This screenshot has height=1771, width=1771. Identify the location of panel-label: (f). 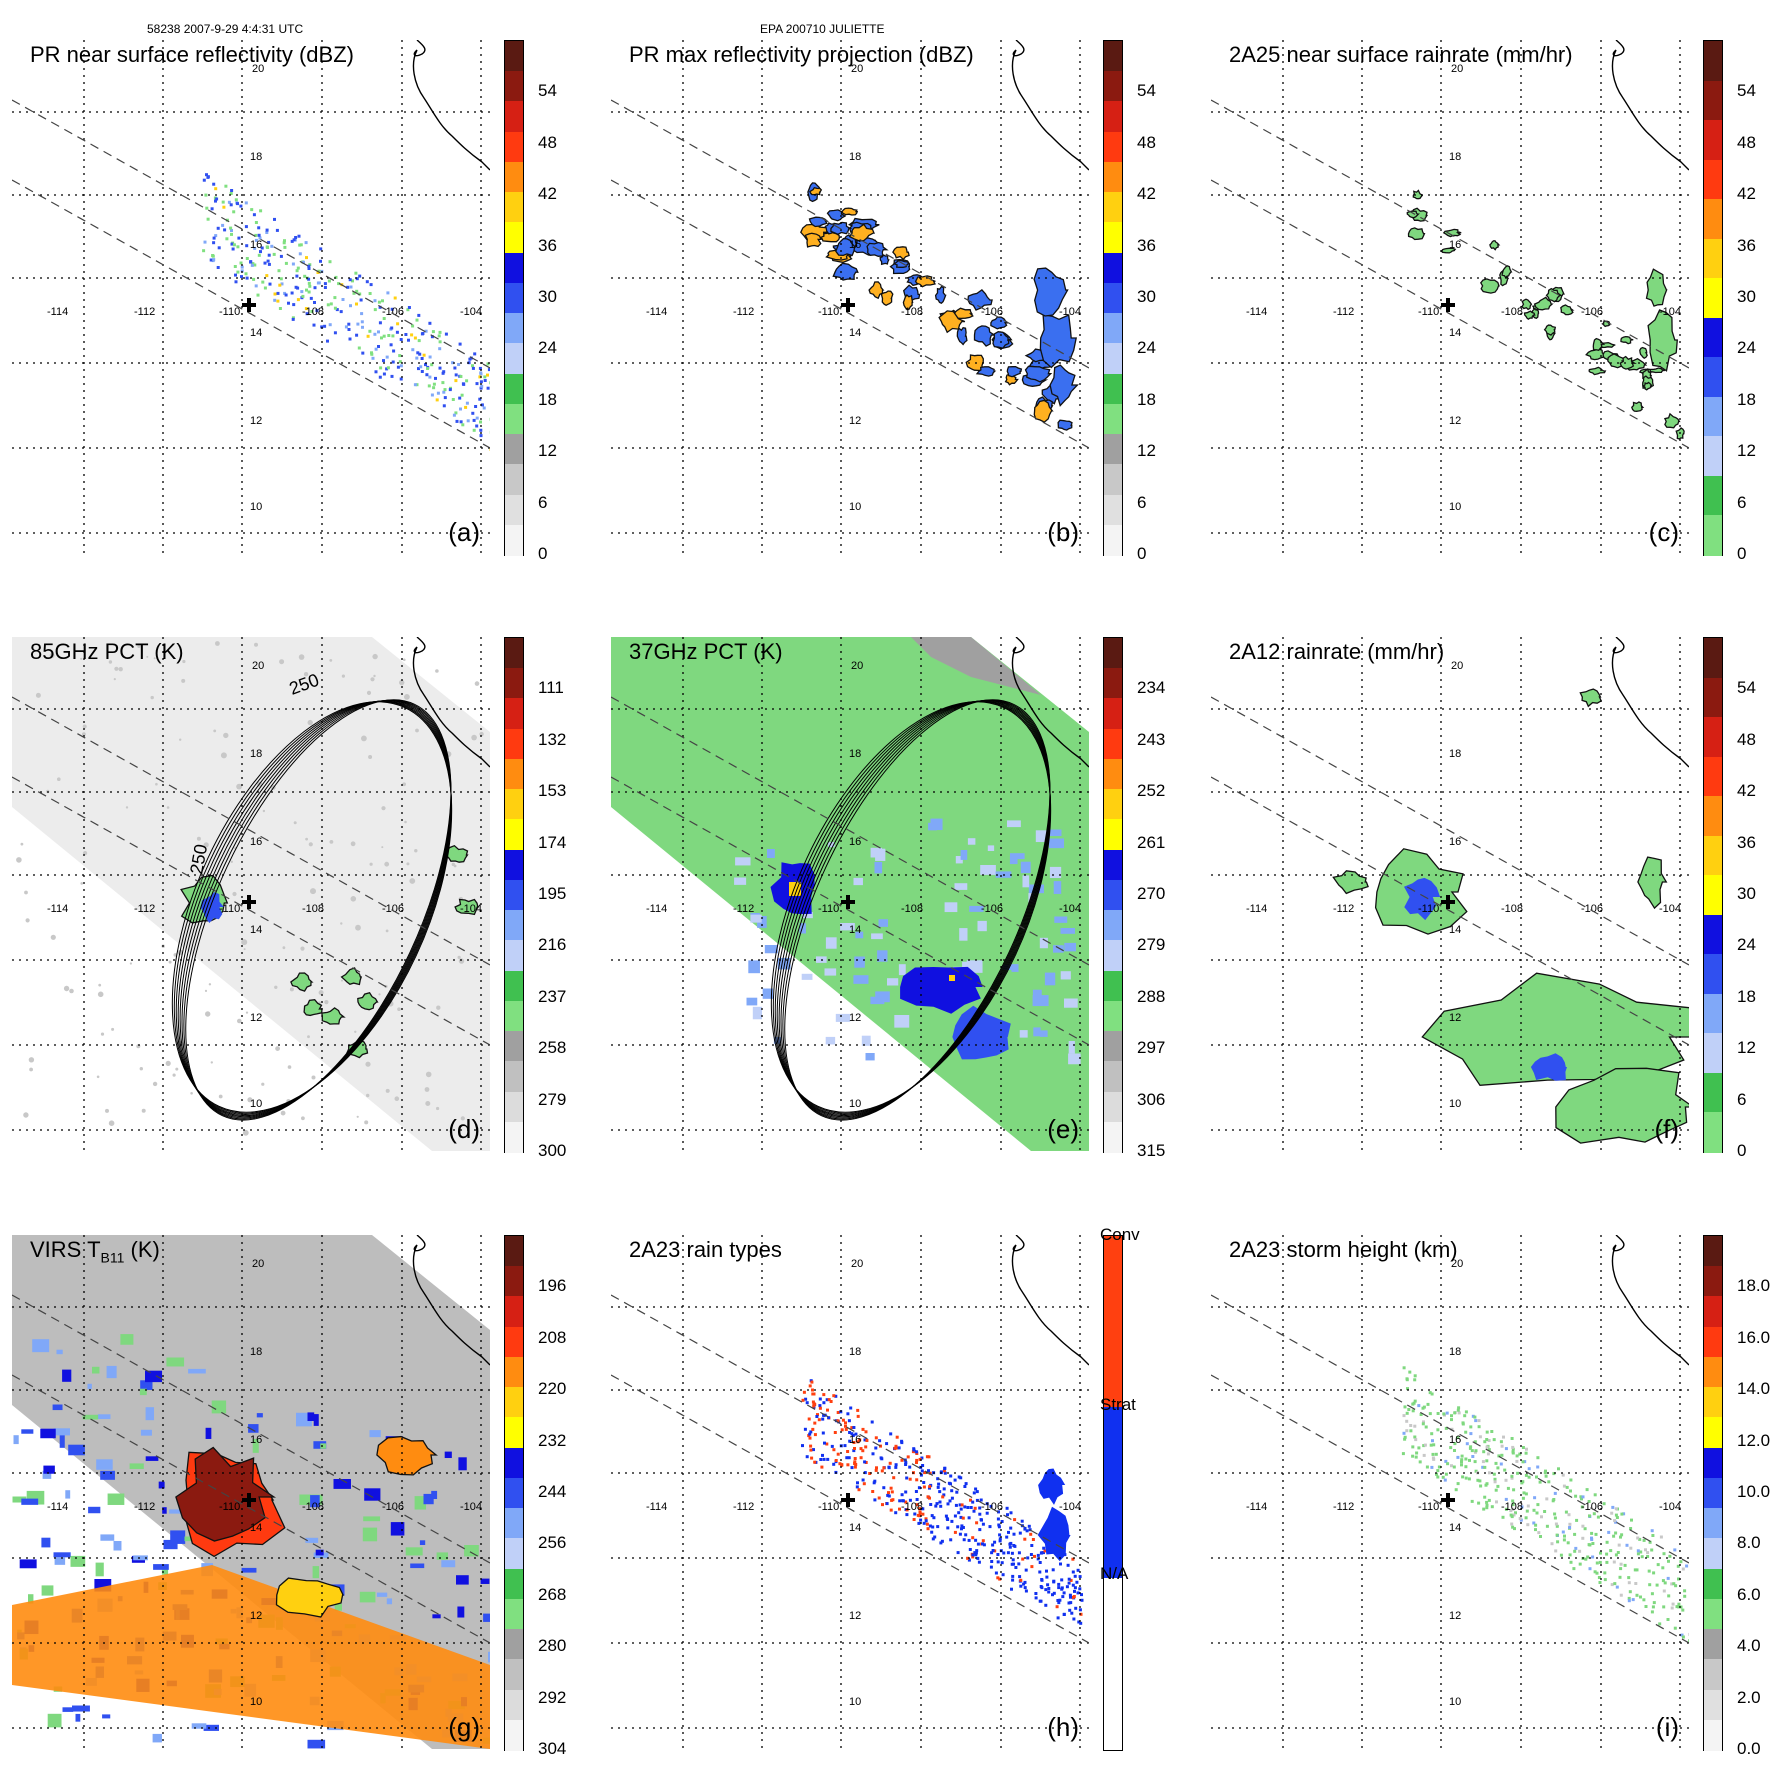
(1666, 1129).